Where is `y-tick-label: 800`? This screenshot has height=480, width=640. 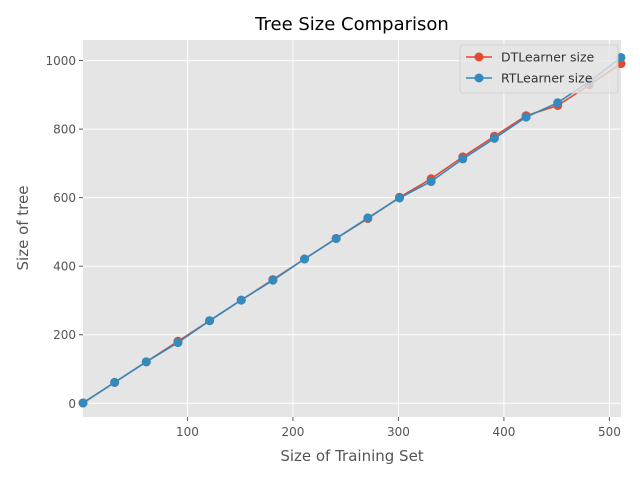
y-tick-label: 800 is located at coordinates (64, 130).